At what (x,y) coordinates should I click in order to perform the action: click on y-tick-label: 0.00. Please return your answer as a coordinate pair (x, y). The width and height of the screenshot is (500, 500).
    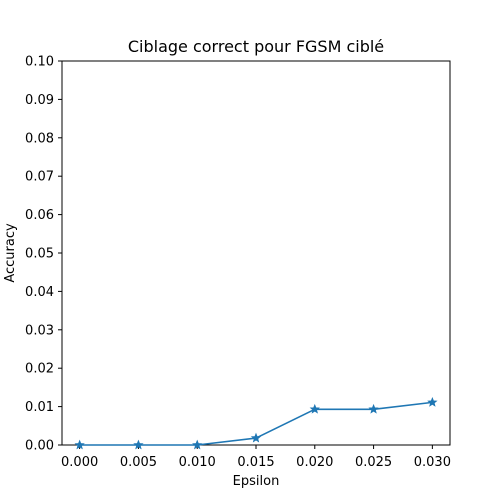
    Looking at the image, I should click on (39, 446).